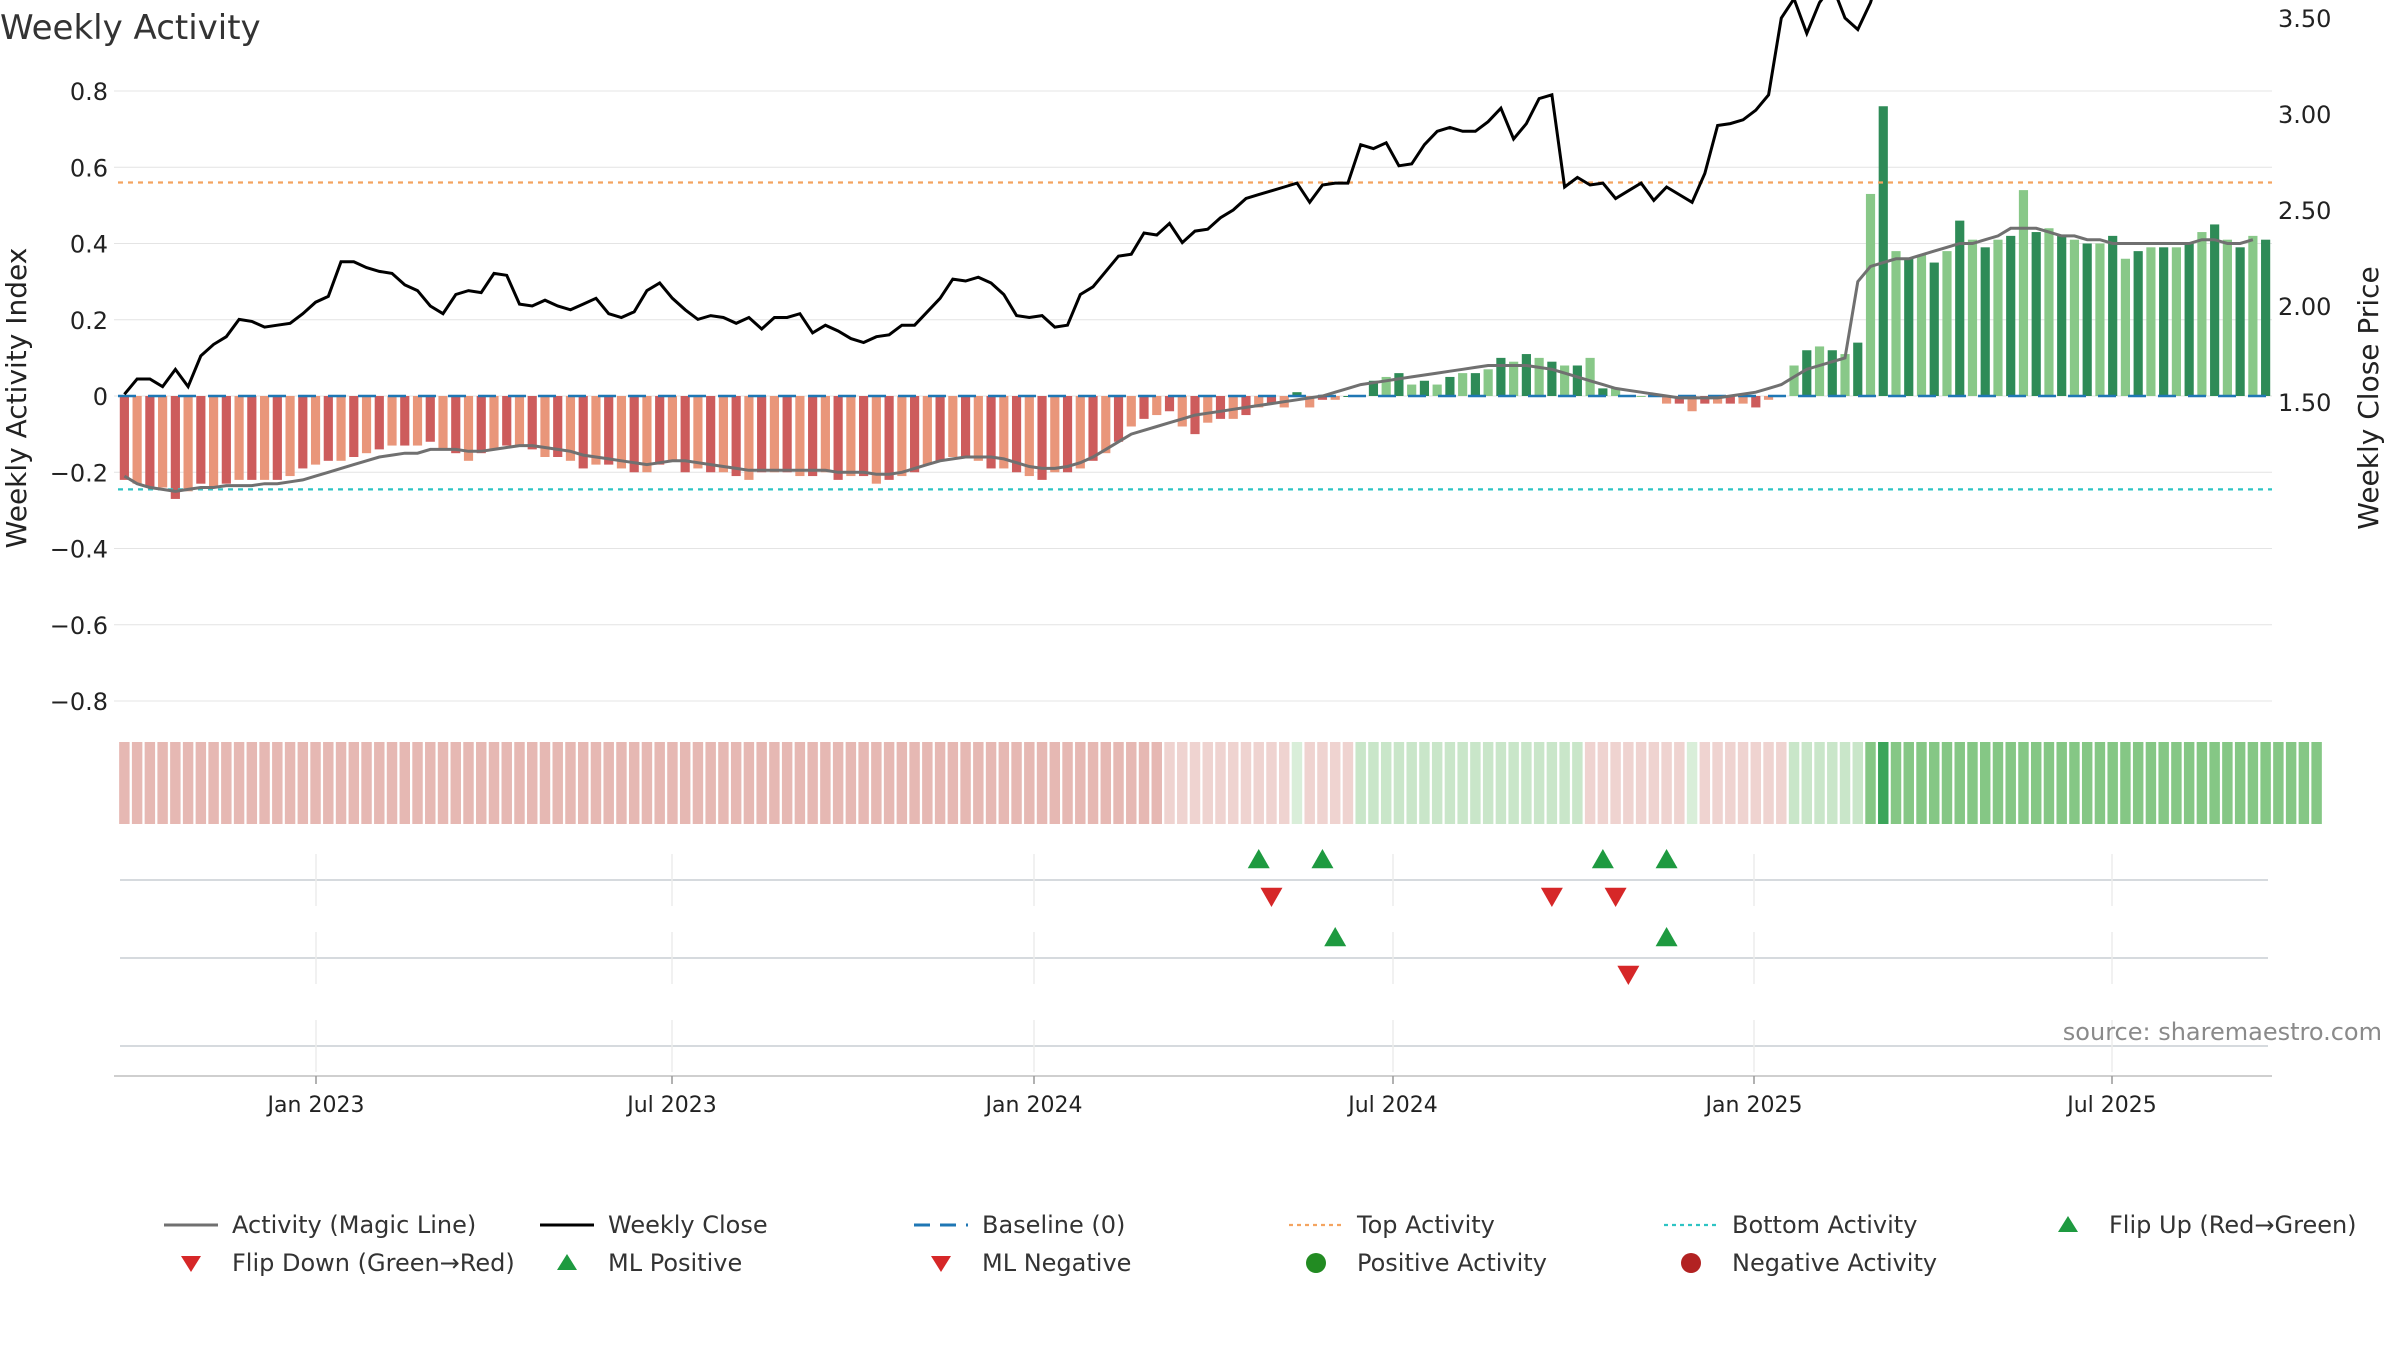 The width and height of the screenshot is (2400, 1350). Describe the element at coordinates (79, 626) in the screenshot. I see `y-tick-label: −0.6` at that location.